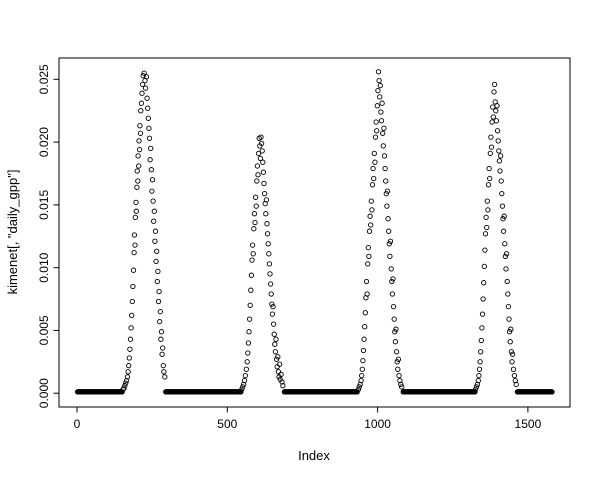 The width and height of the screenshot is (600, 485). What do you see at coordinates (44, 393) in the screenshot?
I see `y-tick-label: 0.000` at bounding box center [44, 393].